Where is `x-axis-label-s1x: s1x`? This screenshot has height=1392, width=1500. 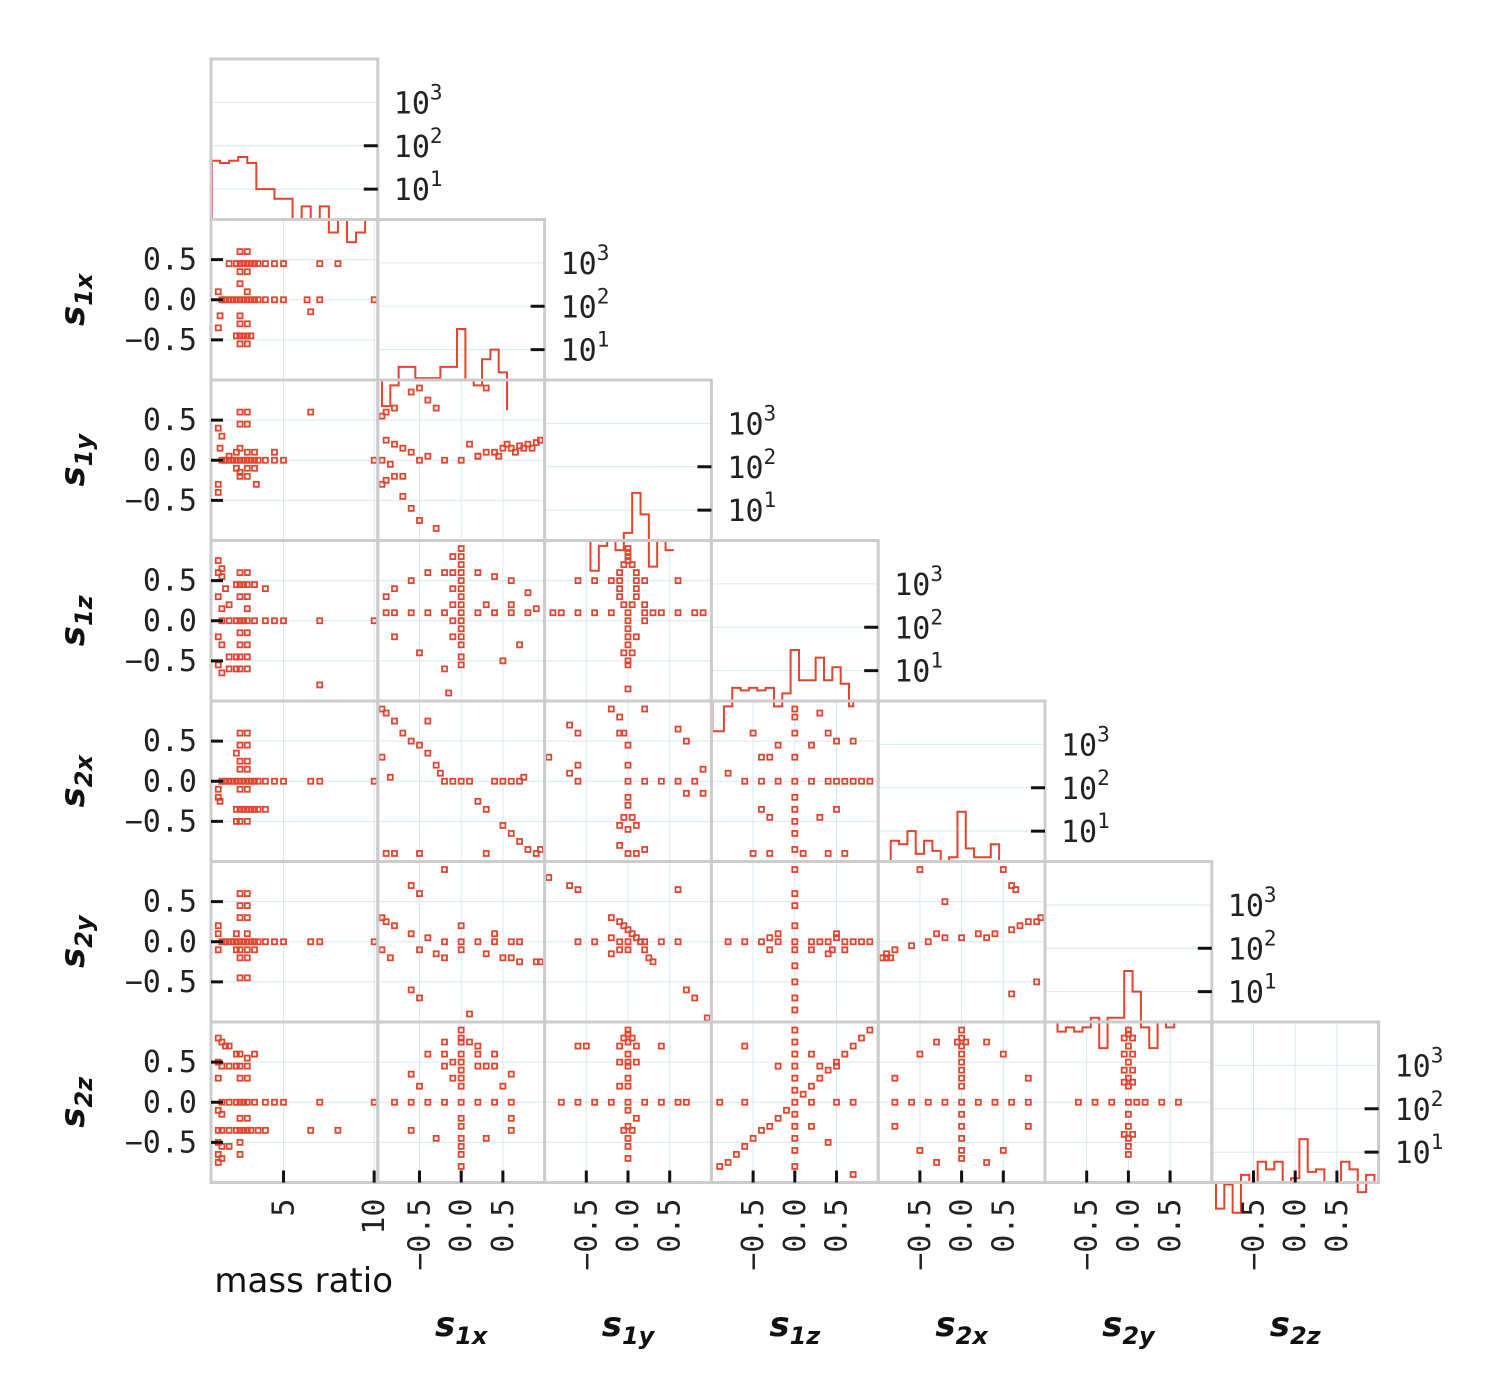 x-axis-label-s1x: s1x is located at coordinates (462, 1327).